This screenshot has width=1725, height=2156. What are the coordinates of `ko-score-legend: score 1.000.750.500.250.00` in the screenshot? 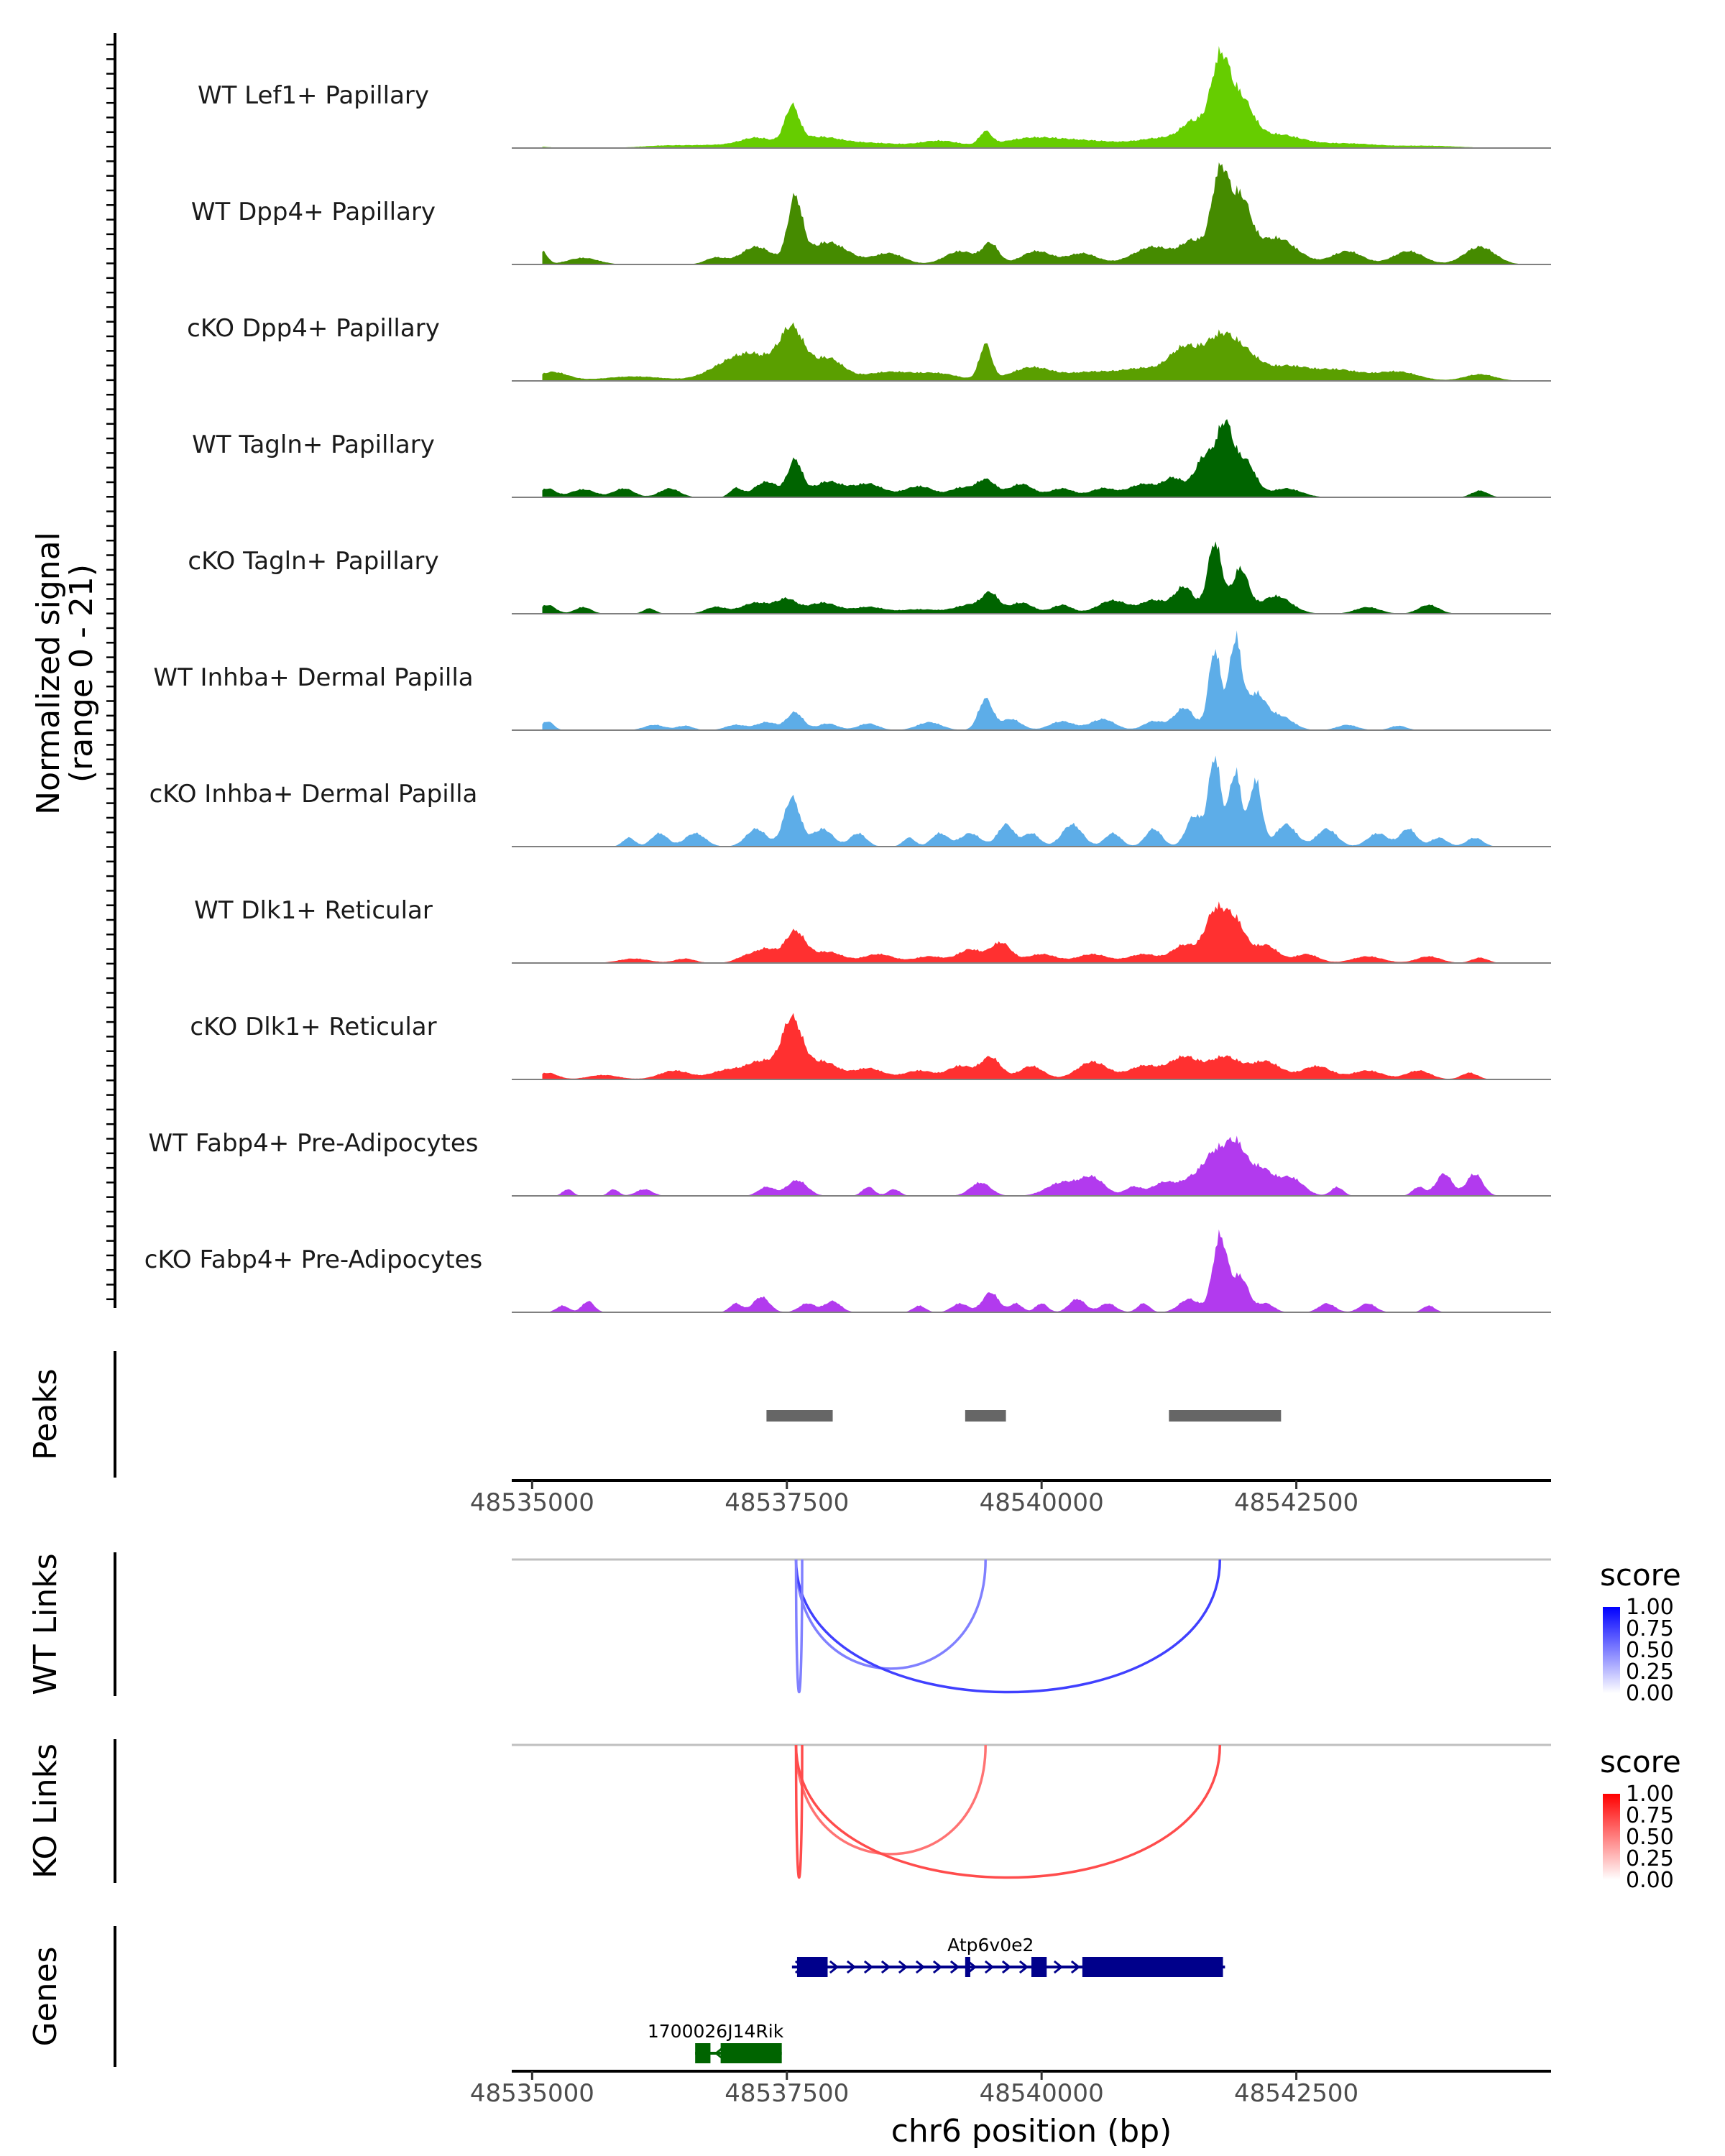 It's located at (1640, 1818).